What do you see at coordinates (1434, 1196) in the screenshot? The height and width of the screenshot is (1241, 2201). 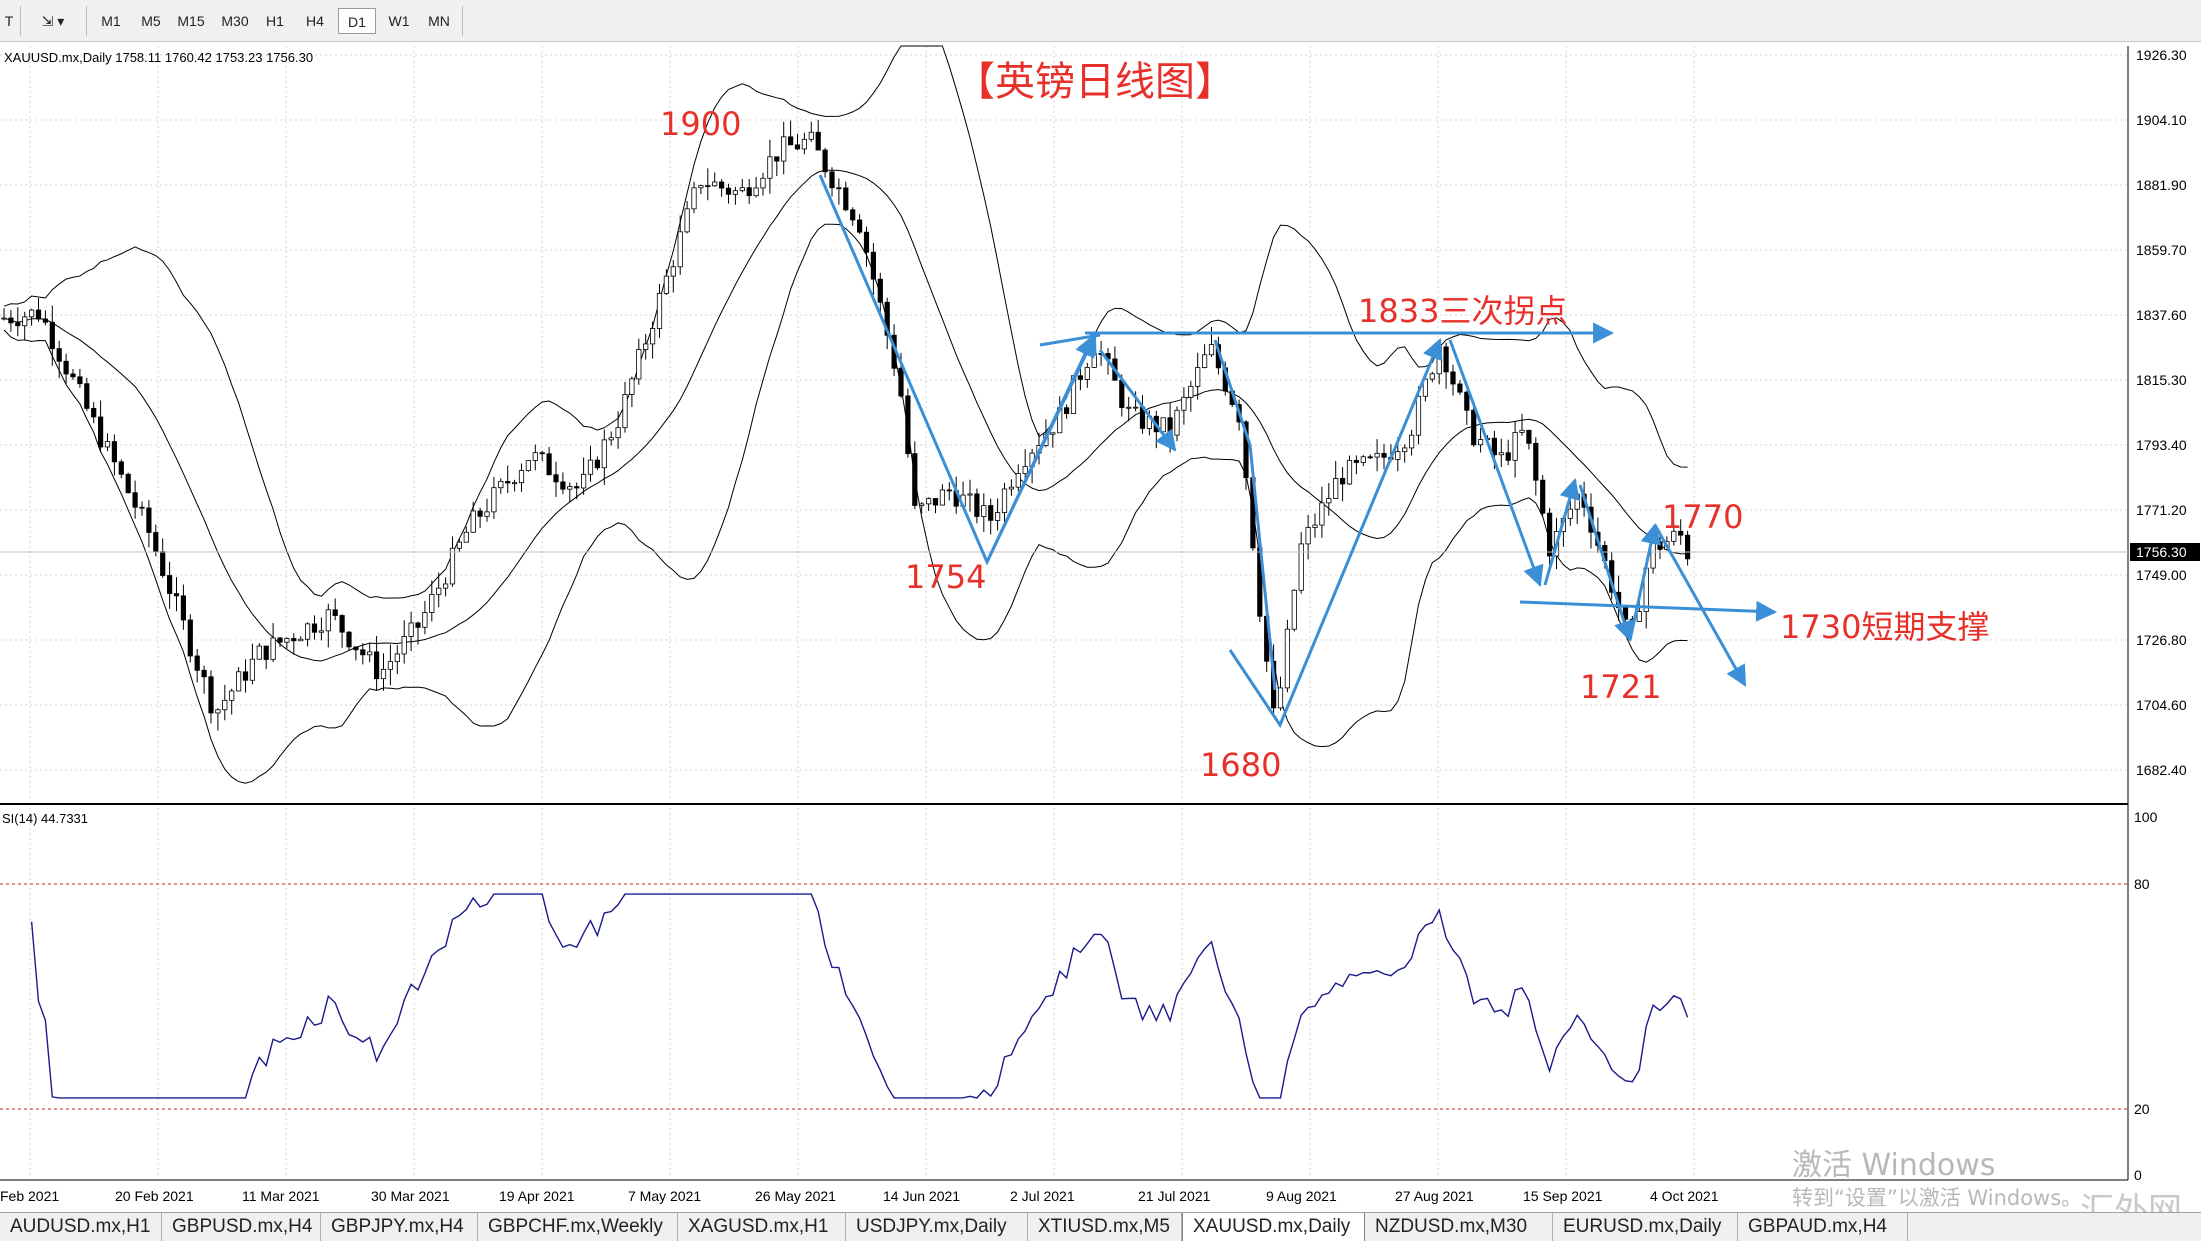 I see `time-label: 27 Aug 2021` at bounding box center [1434, 1196].